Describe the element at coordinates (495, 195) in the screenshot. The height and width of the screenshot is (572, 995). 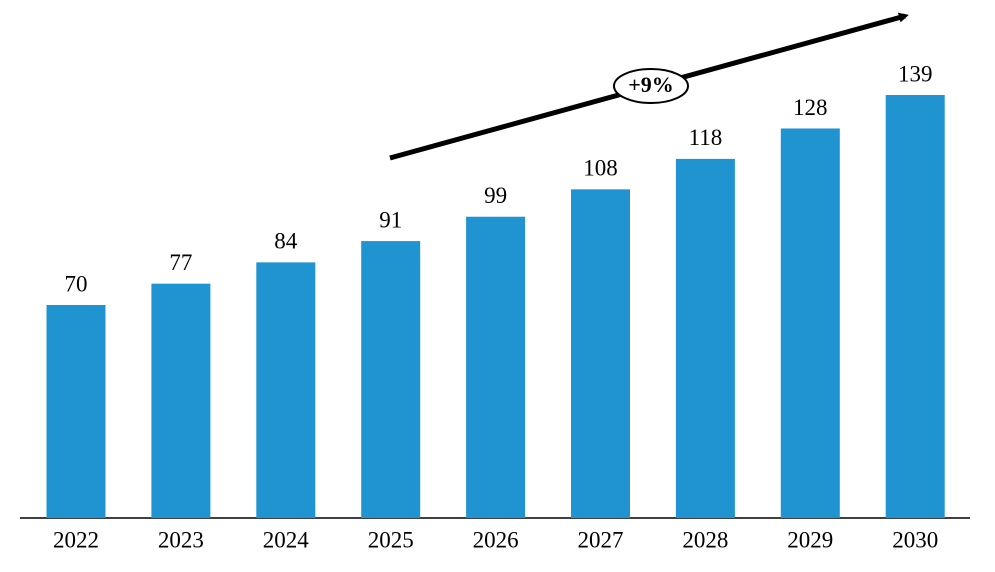
I see `value-label: 99` at that location.